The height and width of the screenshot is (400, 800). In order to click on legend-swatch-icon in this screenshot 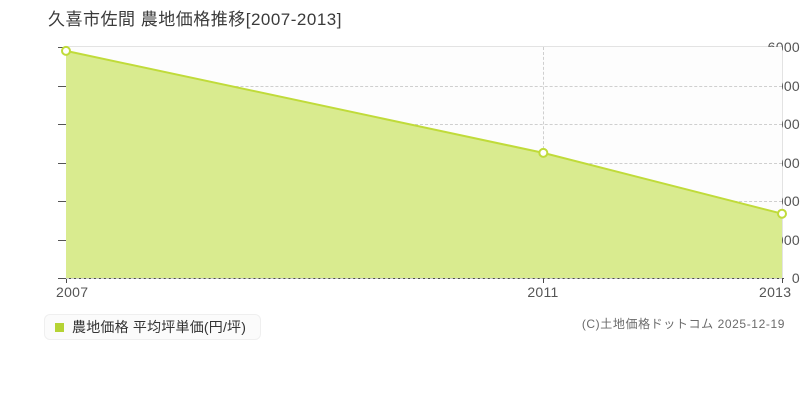, I will do `click(59, 327)`.